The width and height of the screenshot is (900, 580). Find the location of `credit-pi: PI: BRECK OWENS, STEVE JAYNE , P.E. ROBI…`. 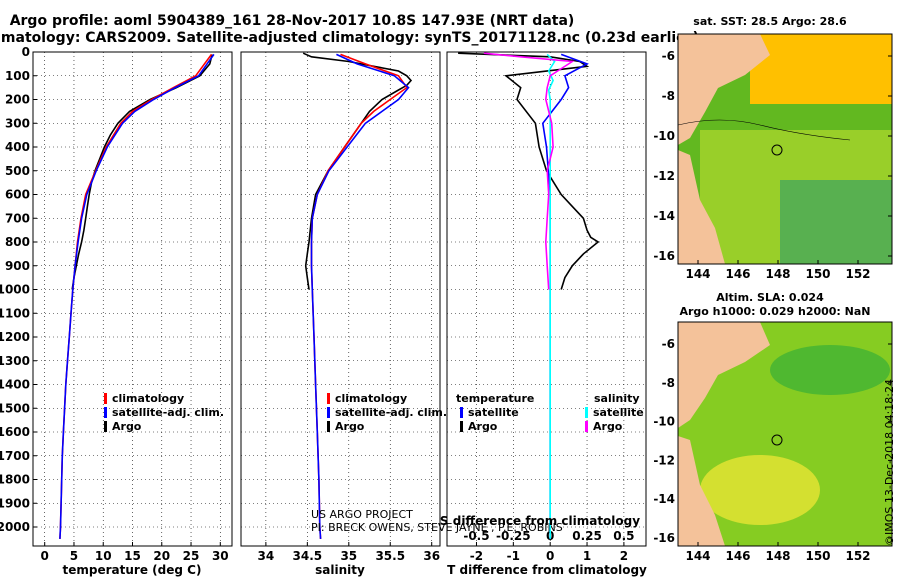

credit-pi: PI: BRECK OWENS, STEVE JAYNE , P.E. ROBI… is located at coordinates (437, 527).